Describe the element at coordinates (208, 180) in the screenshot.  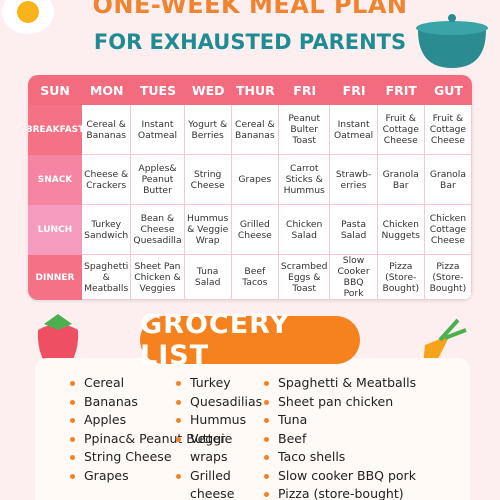
I see `meal-cell: String Cheese` at that location.